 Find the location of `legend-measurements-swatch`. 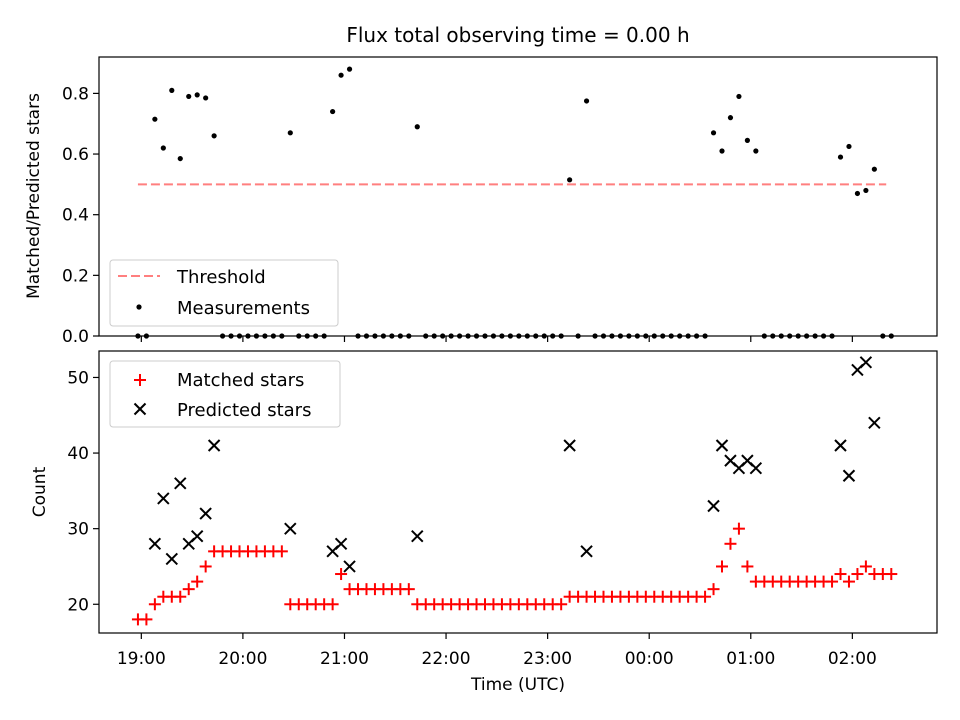

legend-measurements-swatch is located at coordinates (139, 307).